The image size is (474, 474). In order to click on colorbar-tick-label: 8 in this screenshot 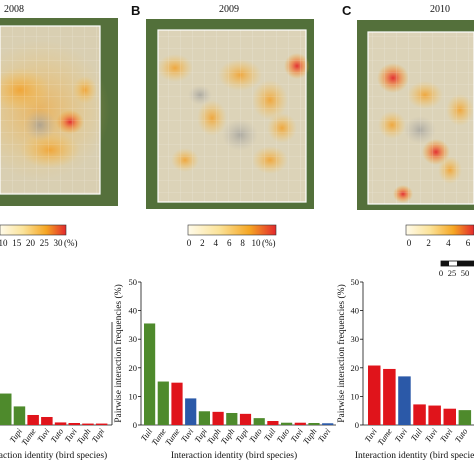, I will do `click(242, 243)`.